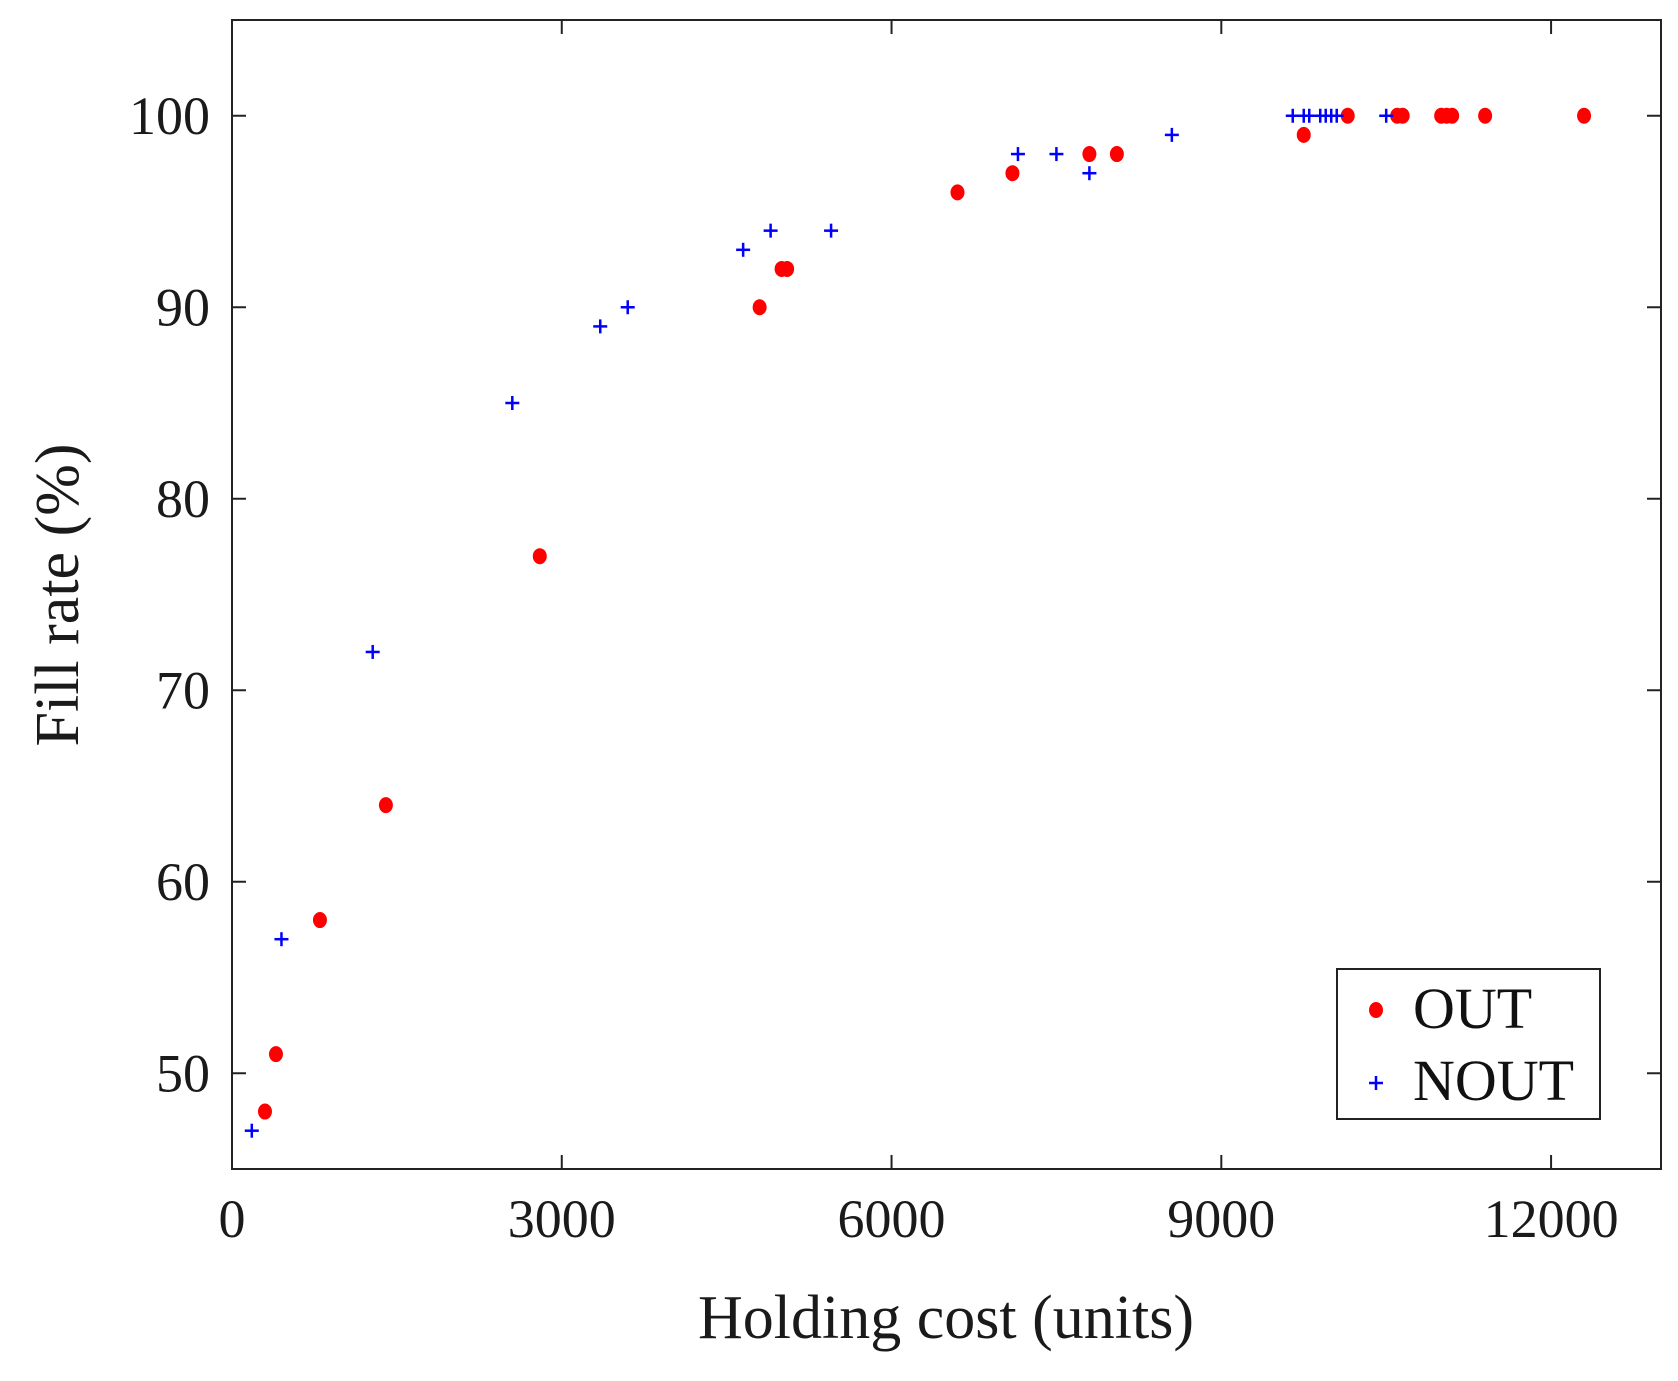 The width and height of the screenshot is (1678, 1381). Describe the element at coordinates (562, 1219) in the screenshot. I see `x-tick-label: 3000` at that location.